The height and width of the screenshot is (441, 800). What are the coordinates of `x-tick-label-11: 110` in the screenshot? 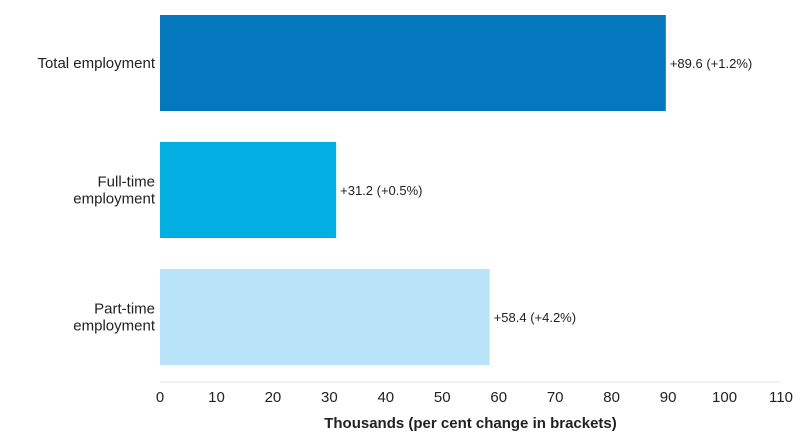 It's located at (781, 397).